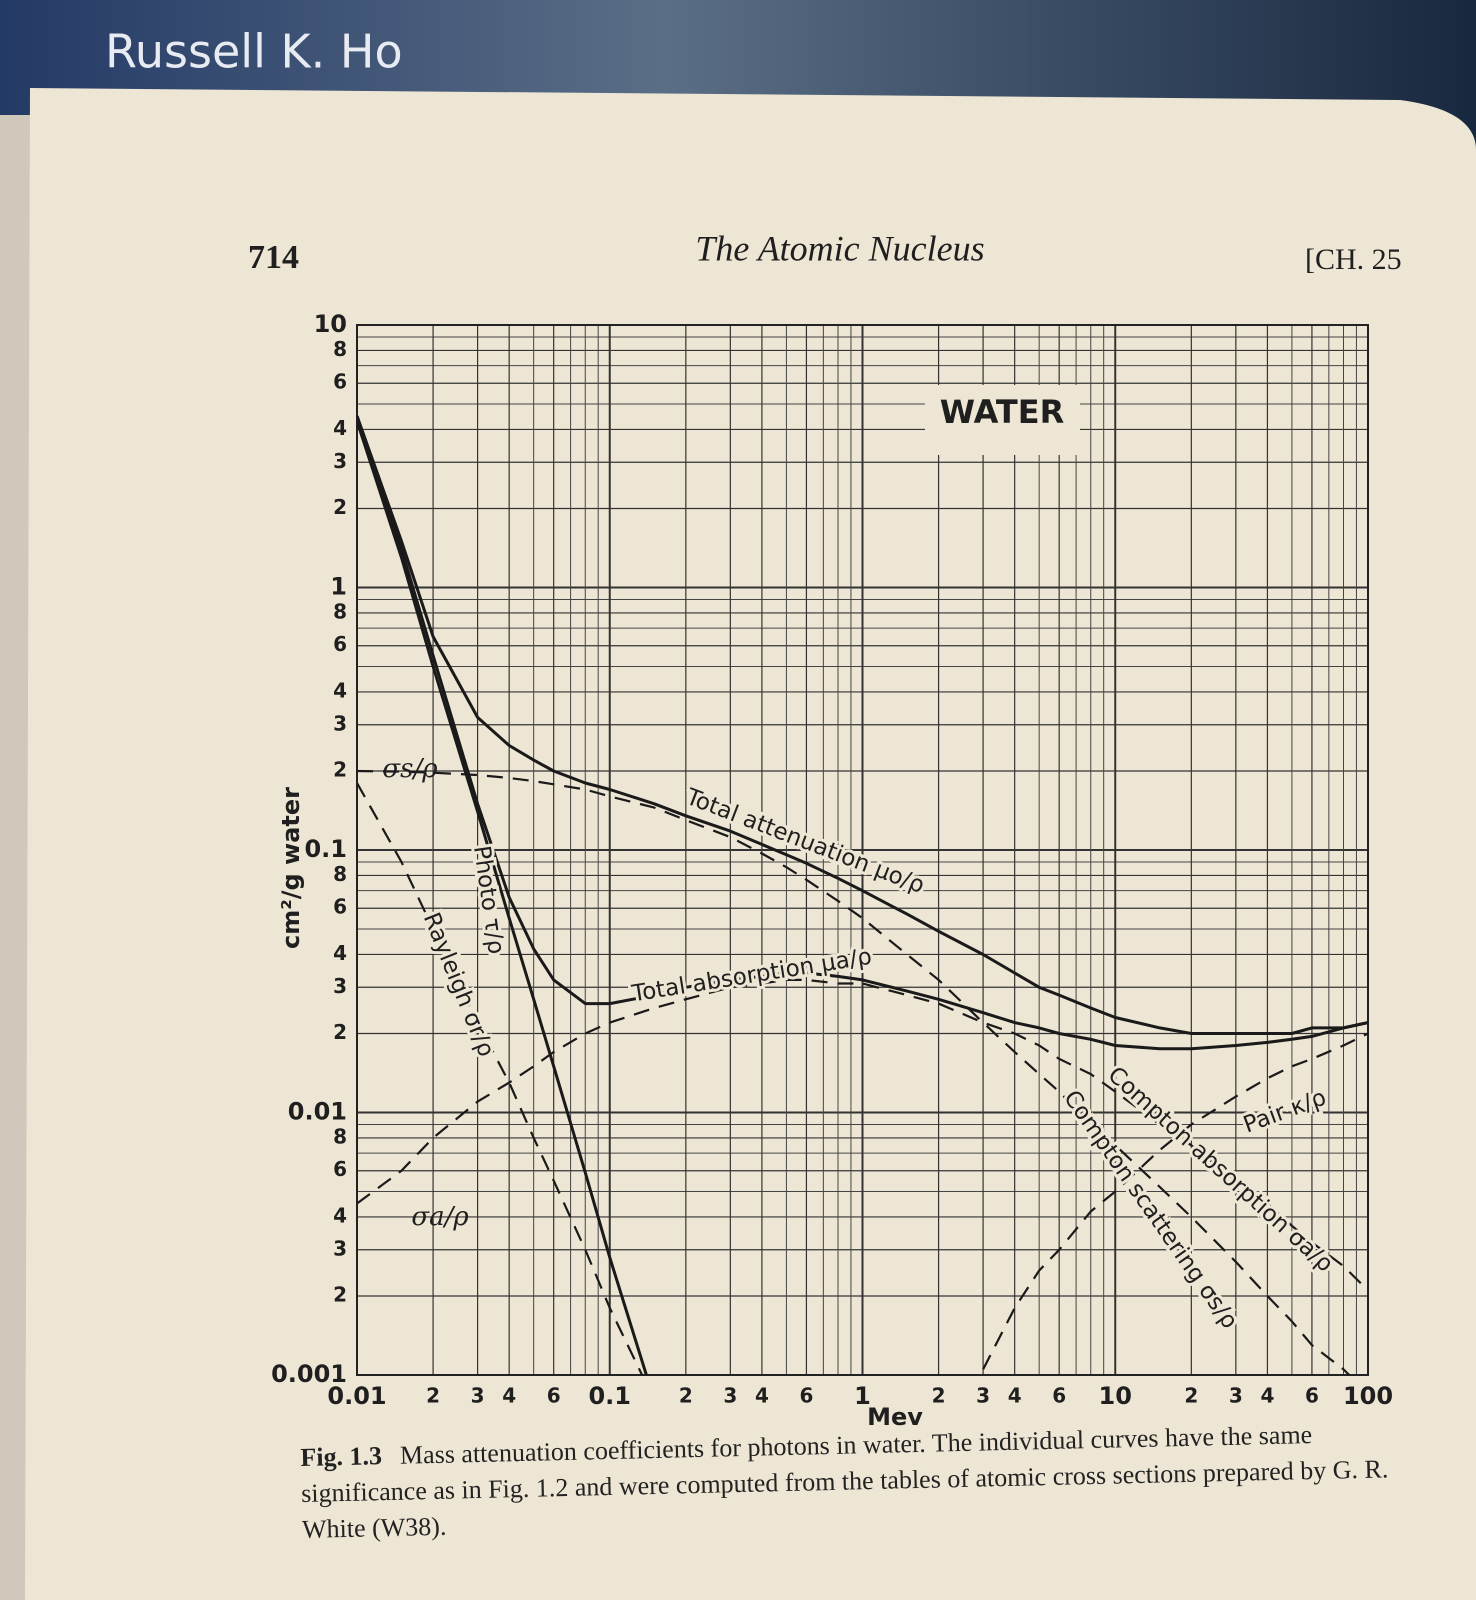 This screenshot has height=1600, width=1476. What do you see at coordinates (440, 1217) in the screenshot?
I see `annotation: σa/ρ` at bounding box center [440, 1217].